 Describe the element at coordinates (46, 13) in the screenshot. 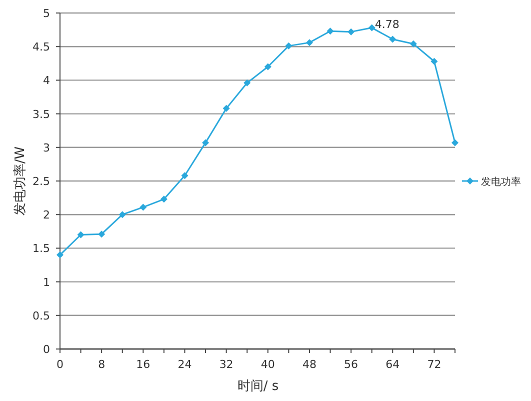

I see `y-tick-label: 5` at that location.